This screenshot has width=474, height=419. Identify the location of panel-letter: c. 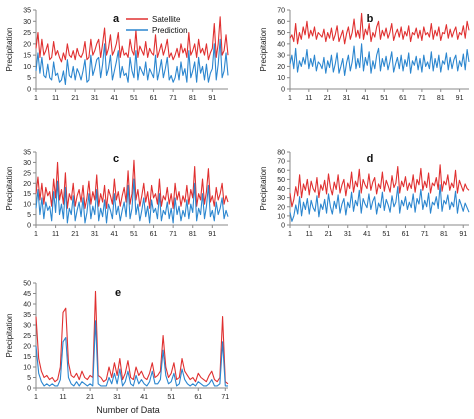
(116, 159).